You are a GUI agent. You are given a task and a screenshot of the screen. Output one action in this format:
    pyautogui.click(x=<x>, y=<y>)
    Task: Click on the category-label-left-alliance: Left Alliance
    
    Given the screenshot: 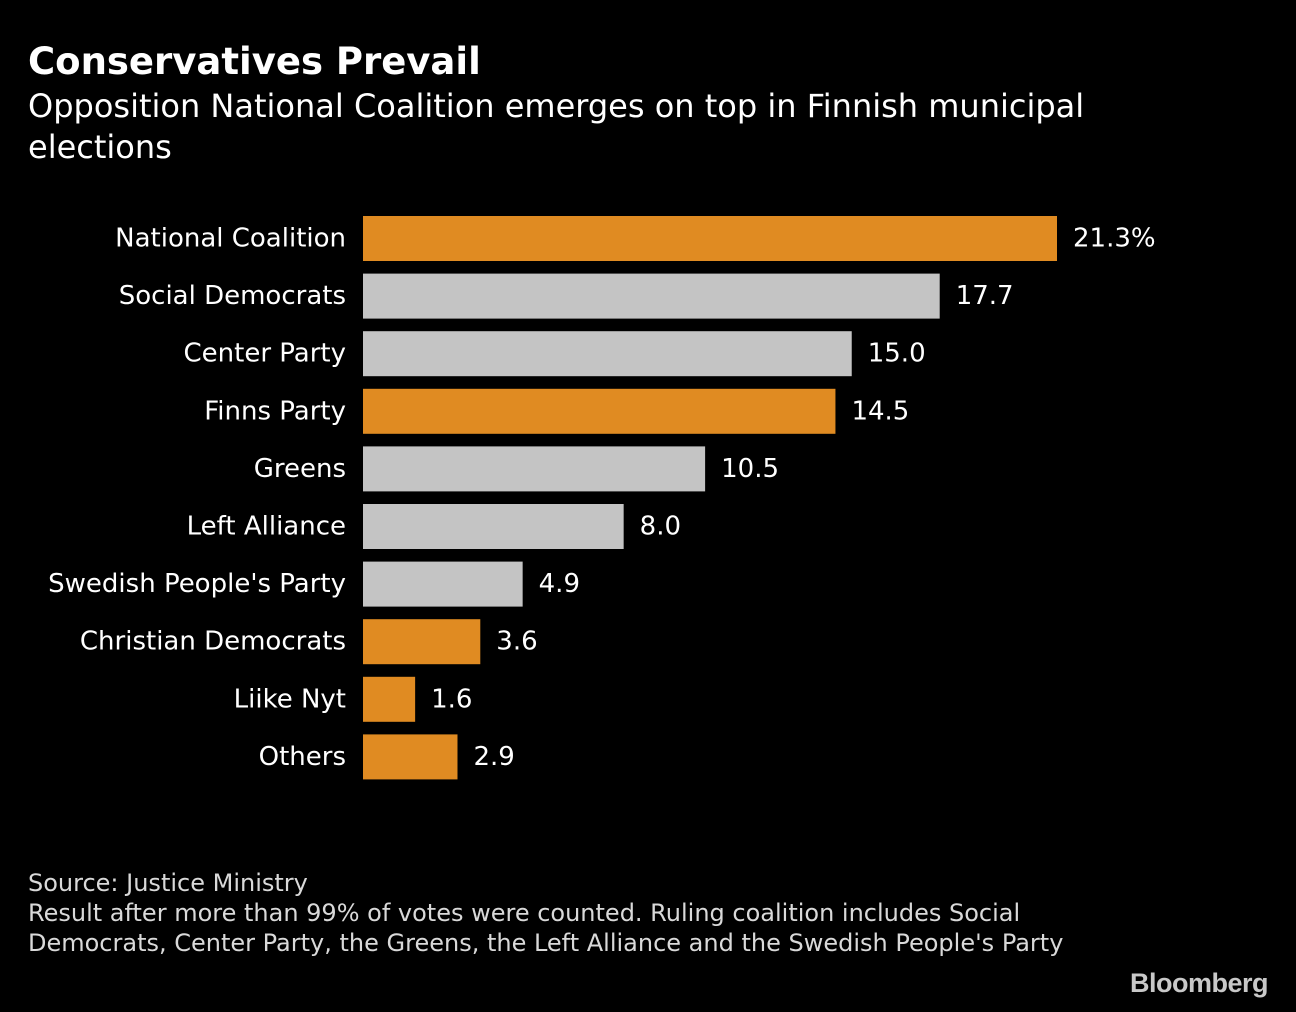 What is the action you would take?
    pyautogui.click(x=266, y=527)
    